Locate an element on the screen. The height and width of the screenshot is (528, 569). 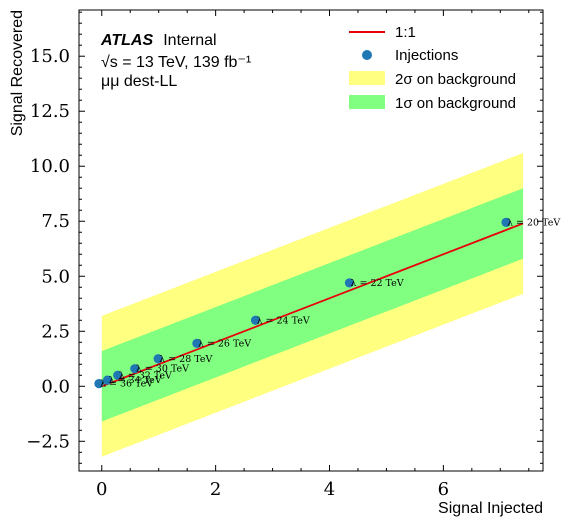
atlas-energy-text: √s = 13 TeV, 139 fb⁻¹ is located at coordinates (176, 62).